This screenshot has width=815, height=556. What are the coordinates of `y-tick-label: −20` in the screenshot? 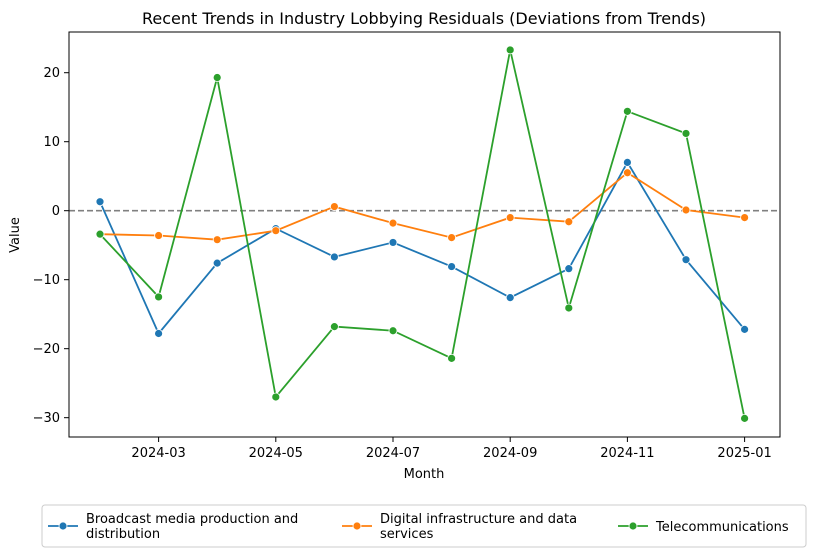 It's located at (46, 349).